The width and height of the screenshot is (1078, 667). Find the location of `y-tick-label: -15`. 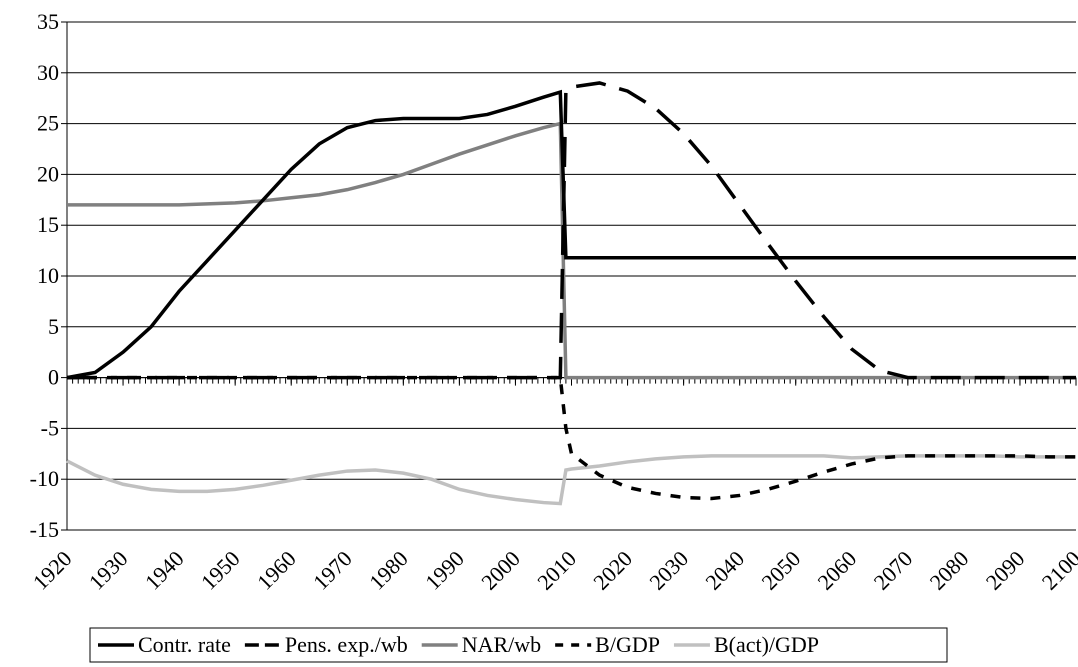

y-tick-label: -15 is located at coordinates (44, 529).